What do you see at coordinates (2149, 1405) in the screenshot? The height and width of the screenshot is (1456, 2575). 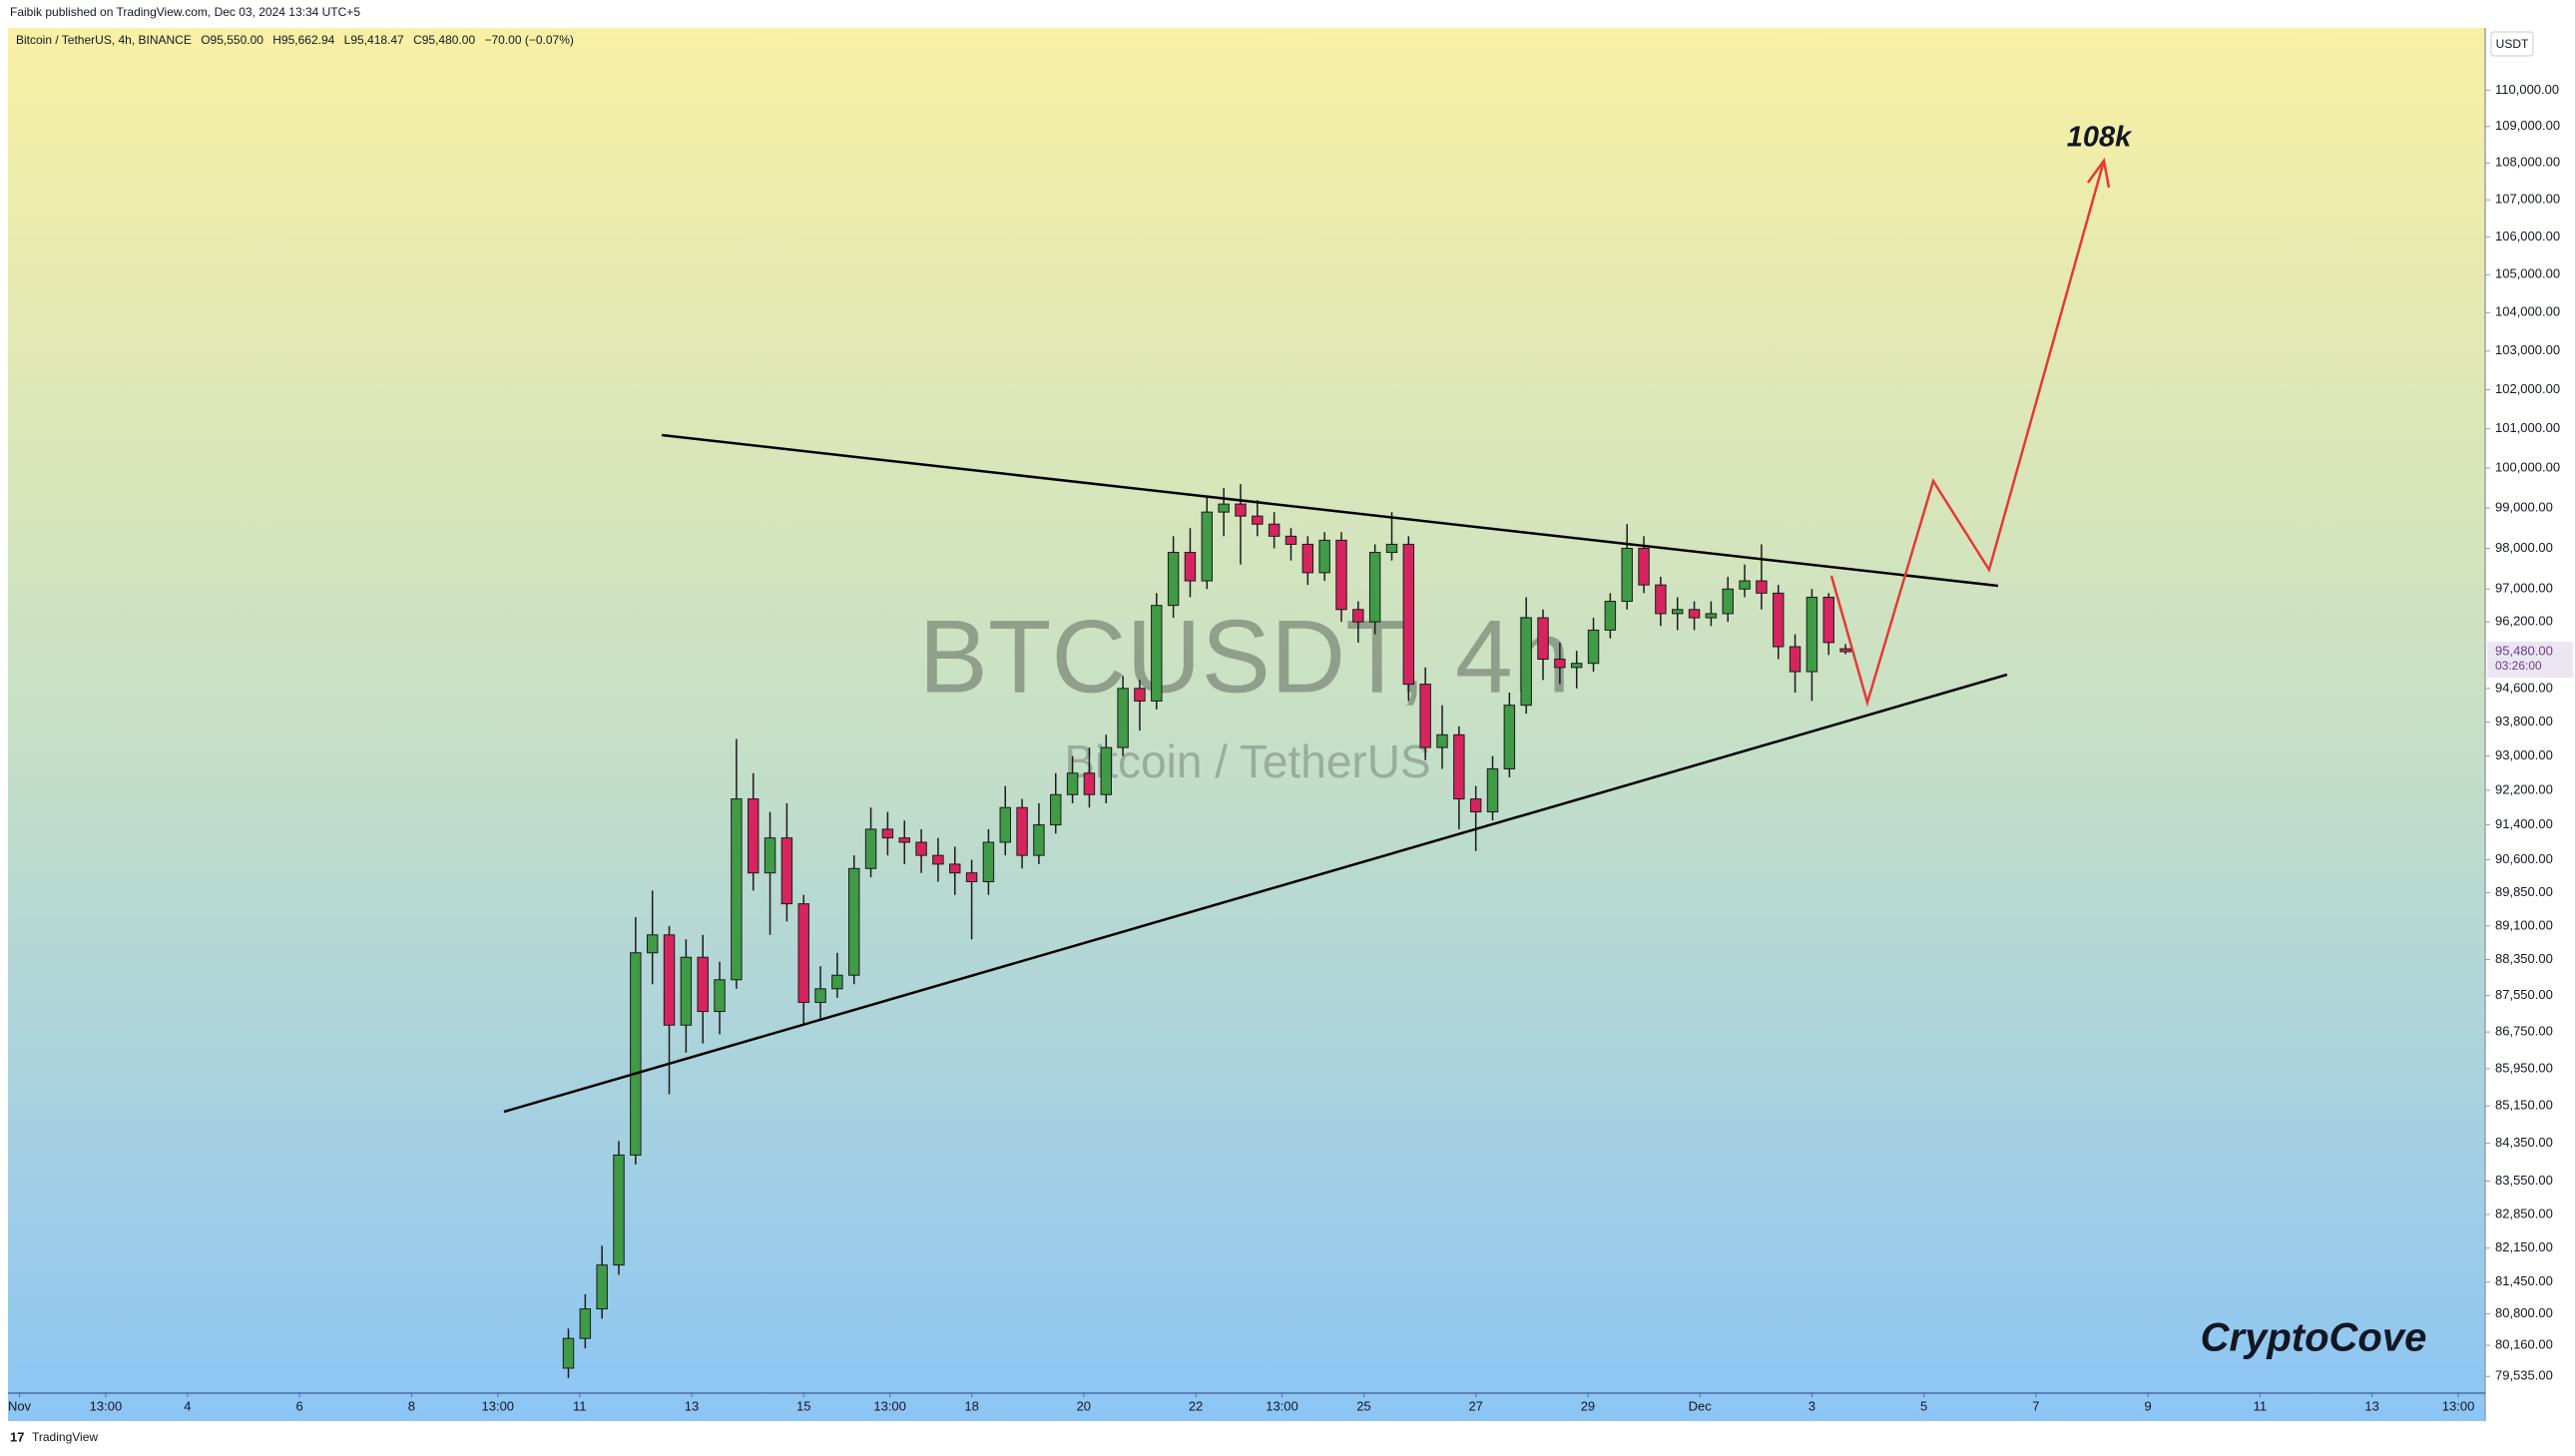 I see `x-tick-label: 9` at bounding box center [2149, 1405].